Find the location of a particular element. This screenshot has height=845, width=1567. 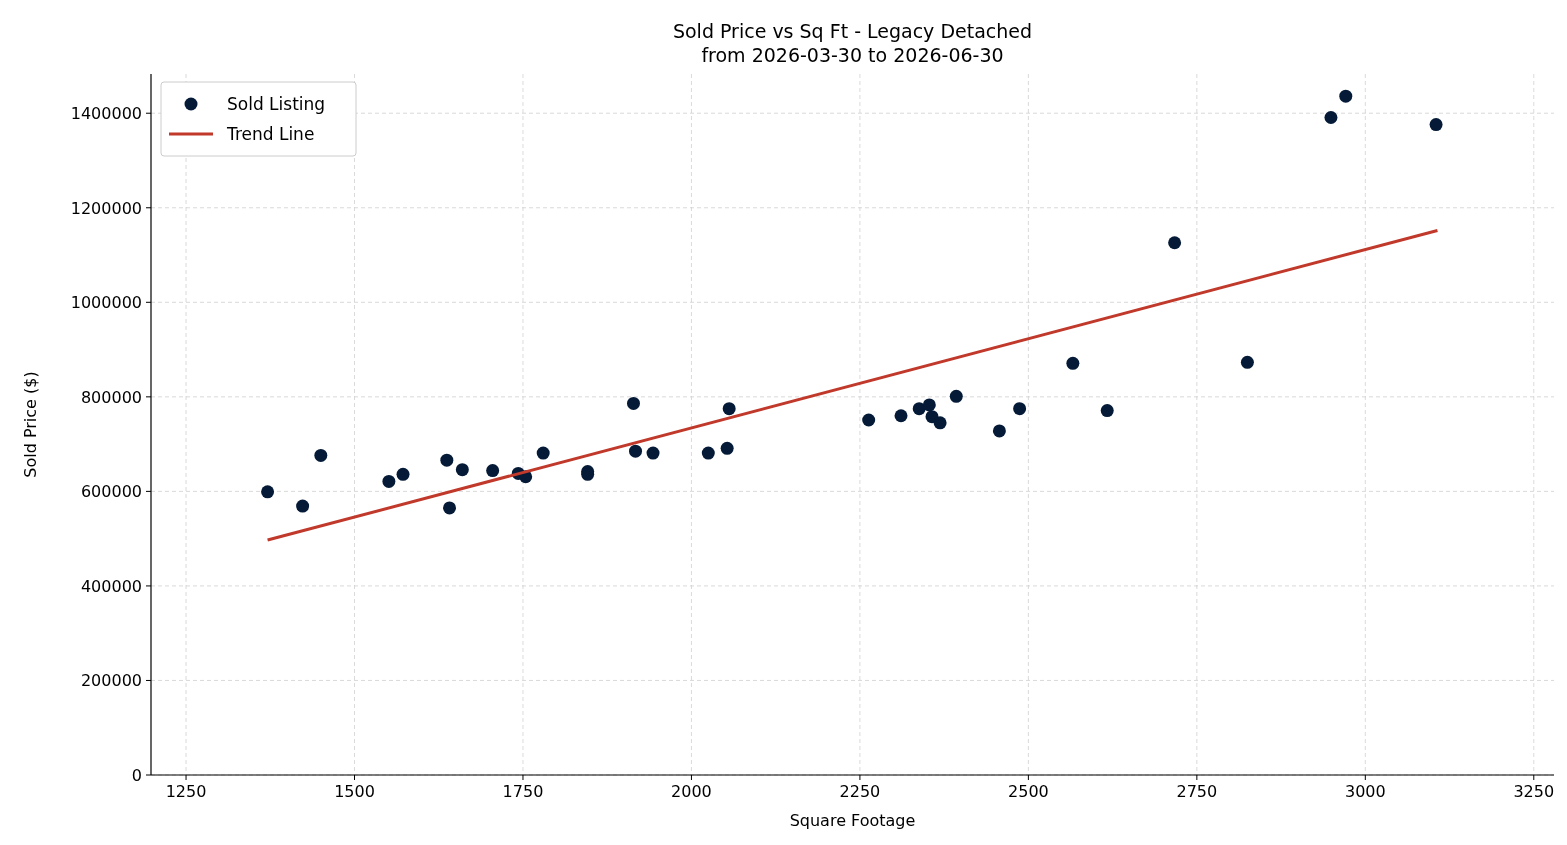

x-tick-label: 1750 is located at coordinates (523, 791).